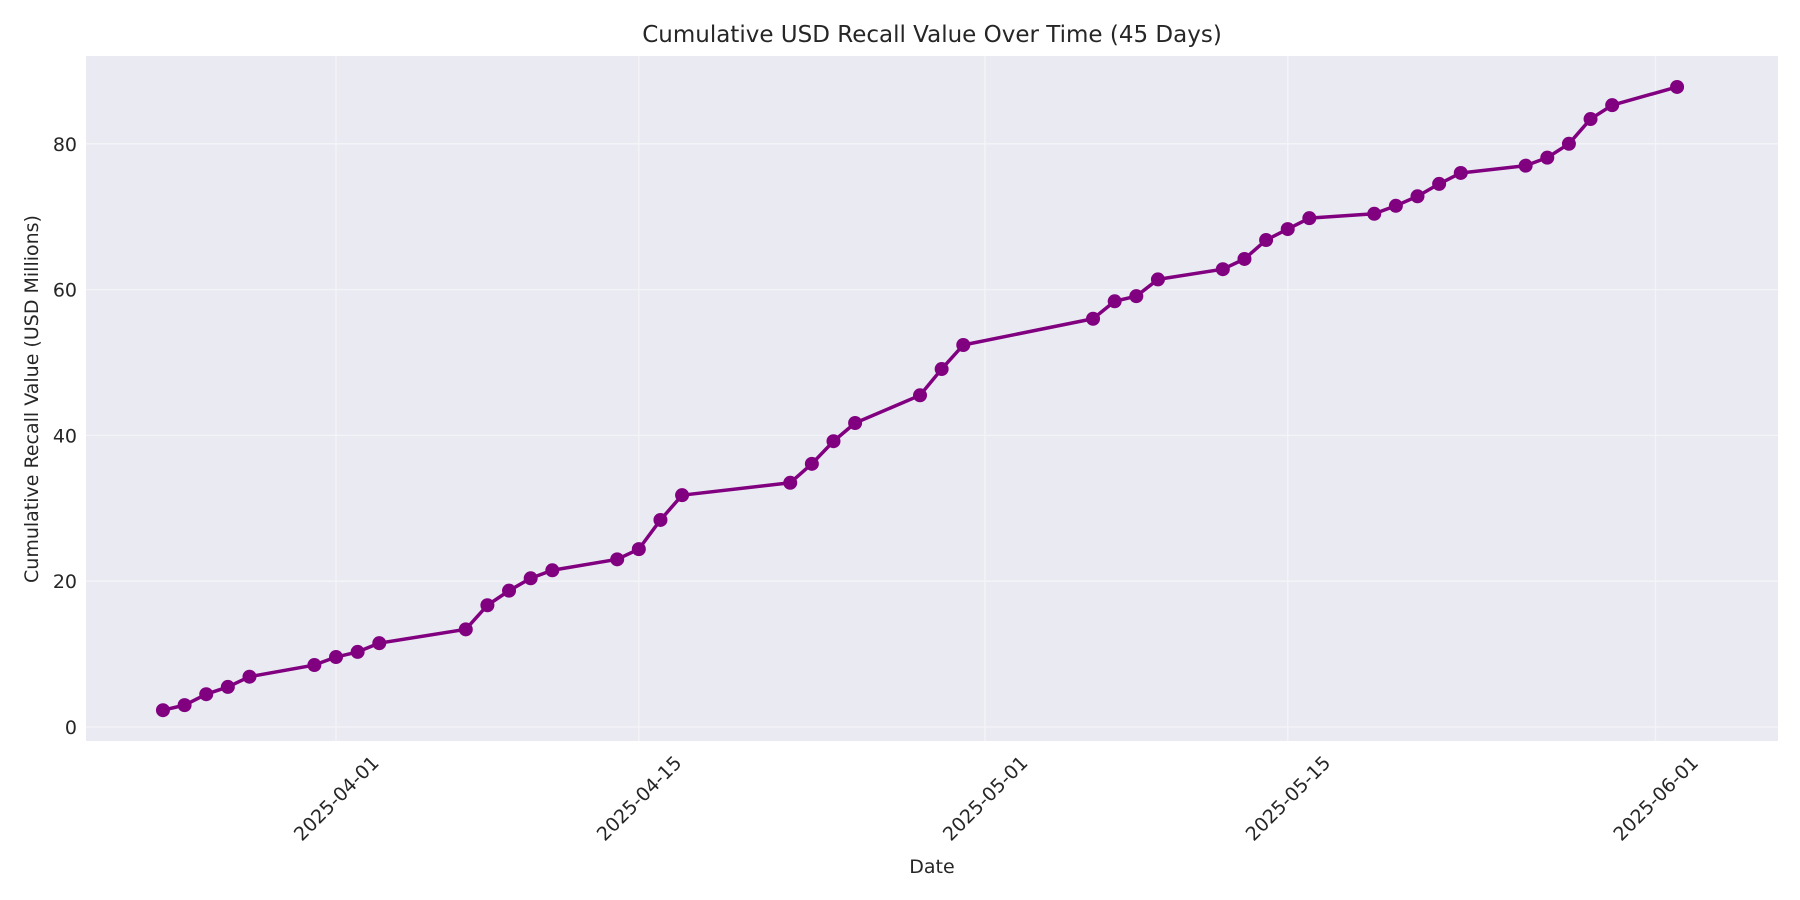 This screenshot has height=900, width=1800. Describe the element at coordinates (32, 399) in the screenshot. I see `y-axis-label: Cumulative Recall Value (USD Millions)` at that location.